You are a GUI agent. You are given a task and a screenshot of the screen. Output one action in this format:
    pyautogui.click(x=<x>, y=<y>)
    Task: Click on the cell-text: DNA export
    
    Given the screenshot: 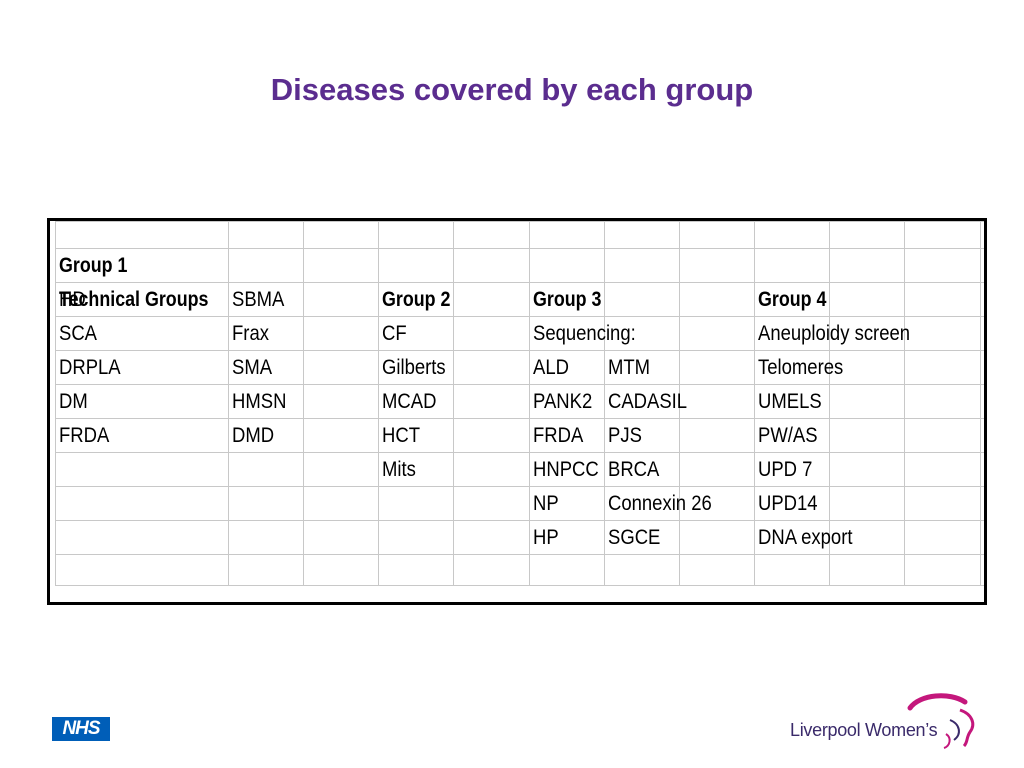 What is the action you would take?
    pyautogui.click(x=805, y=537)
    